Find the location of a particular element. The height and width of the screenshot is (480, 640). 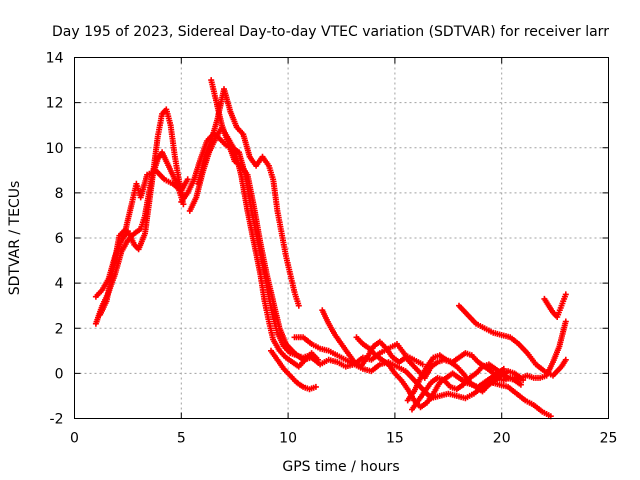

x-tick-label: 20 is located at coordinates (502, 439).